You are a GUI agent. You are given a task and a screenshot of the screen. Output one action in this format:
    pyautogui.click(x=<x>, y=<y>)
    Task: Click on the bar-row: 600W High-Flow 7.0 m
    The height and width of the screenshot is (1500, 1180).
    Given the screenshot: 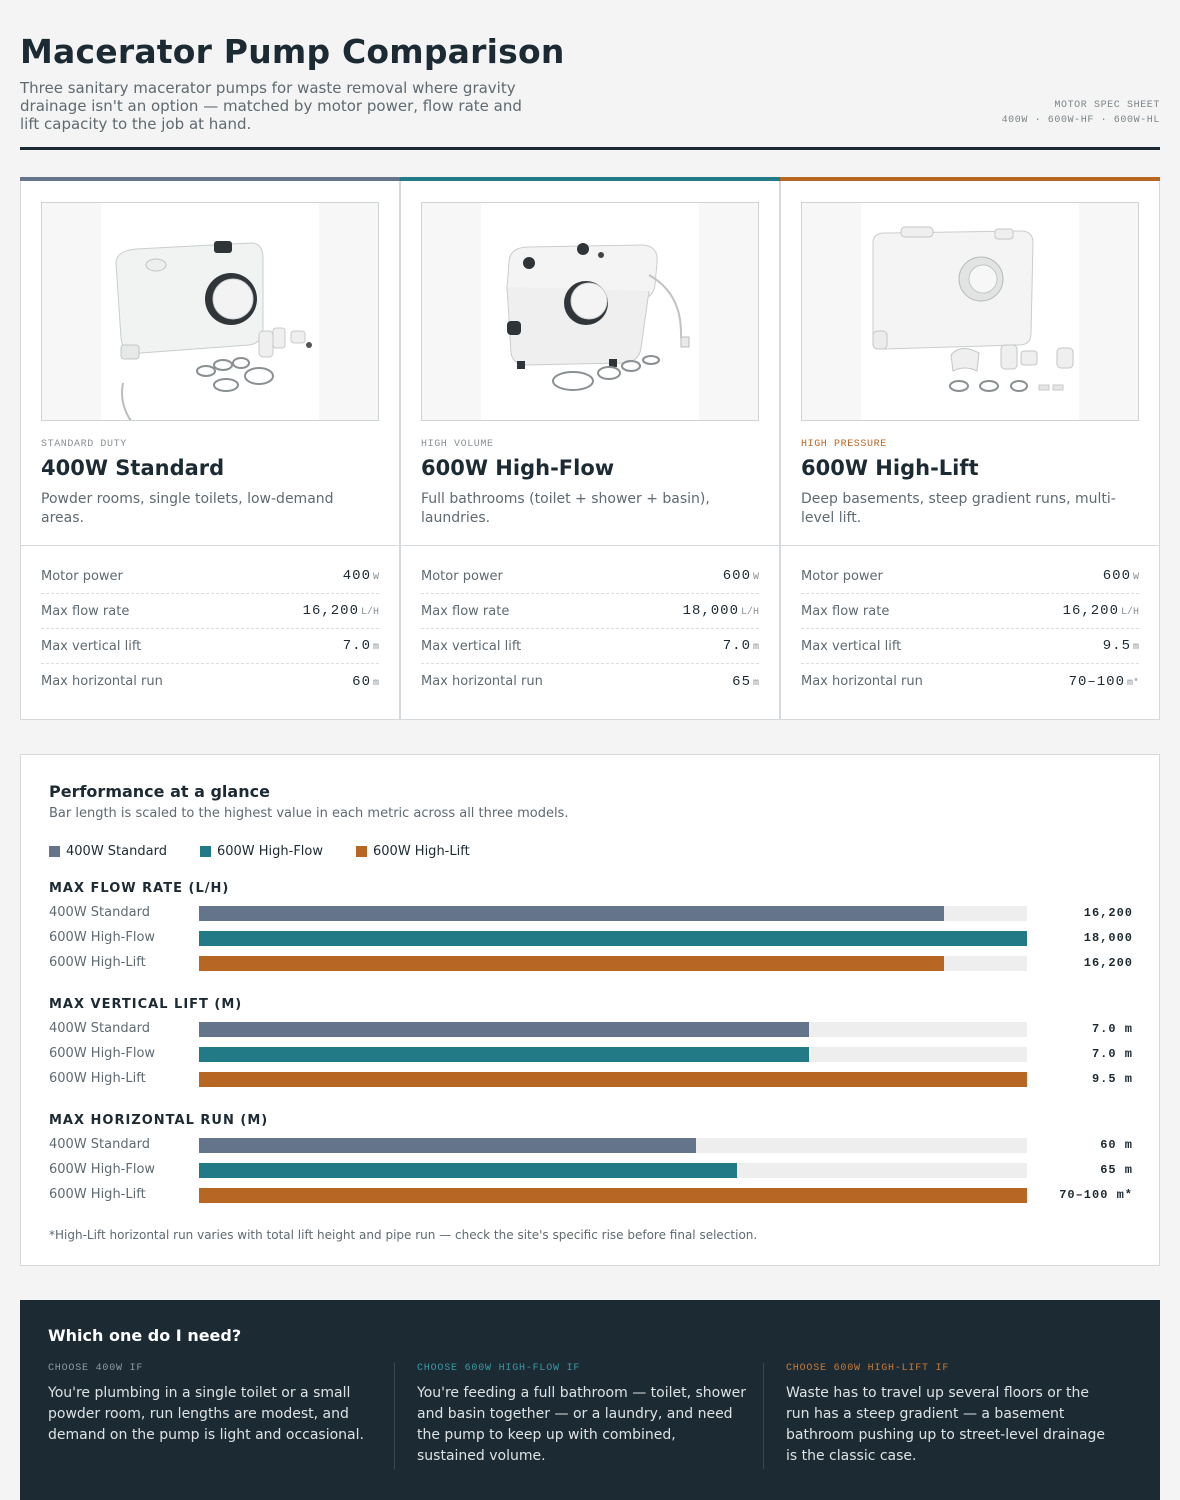 What is the action you would take?
    pyautogui.click(x=591, y=1054)
    